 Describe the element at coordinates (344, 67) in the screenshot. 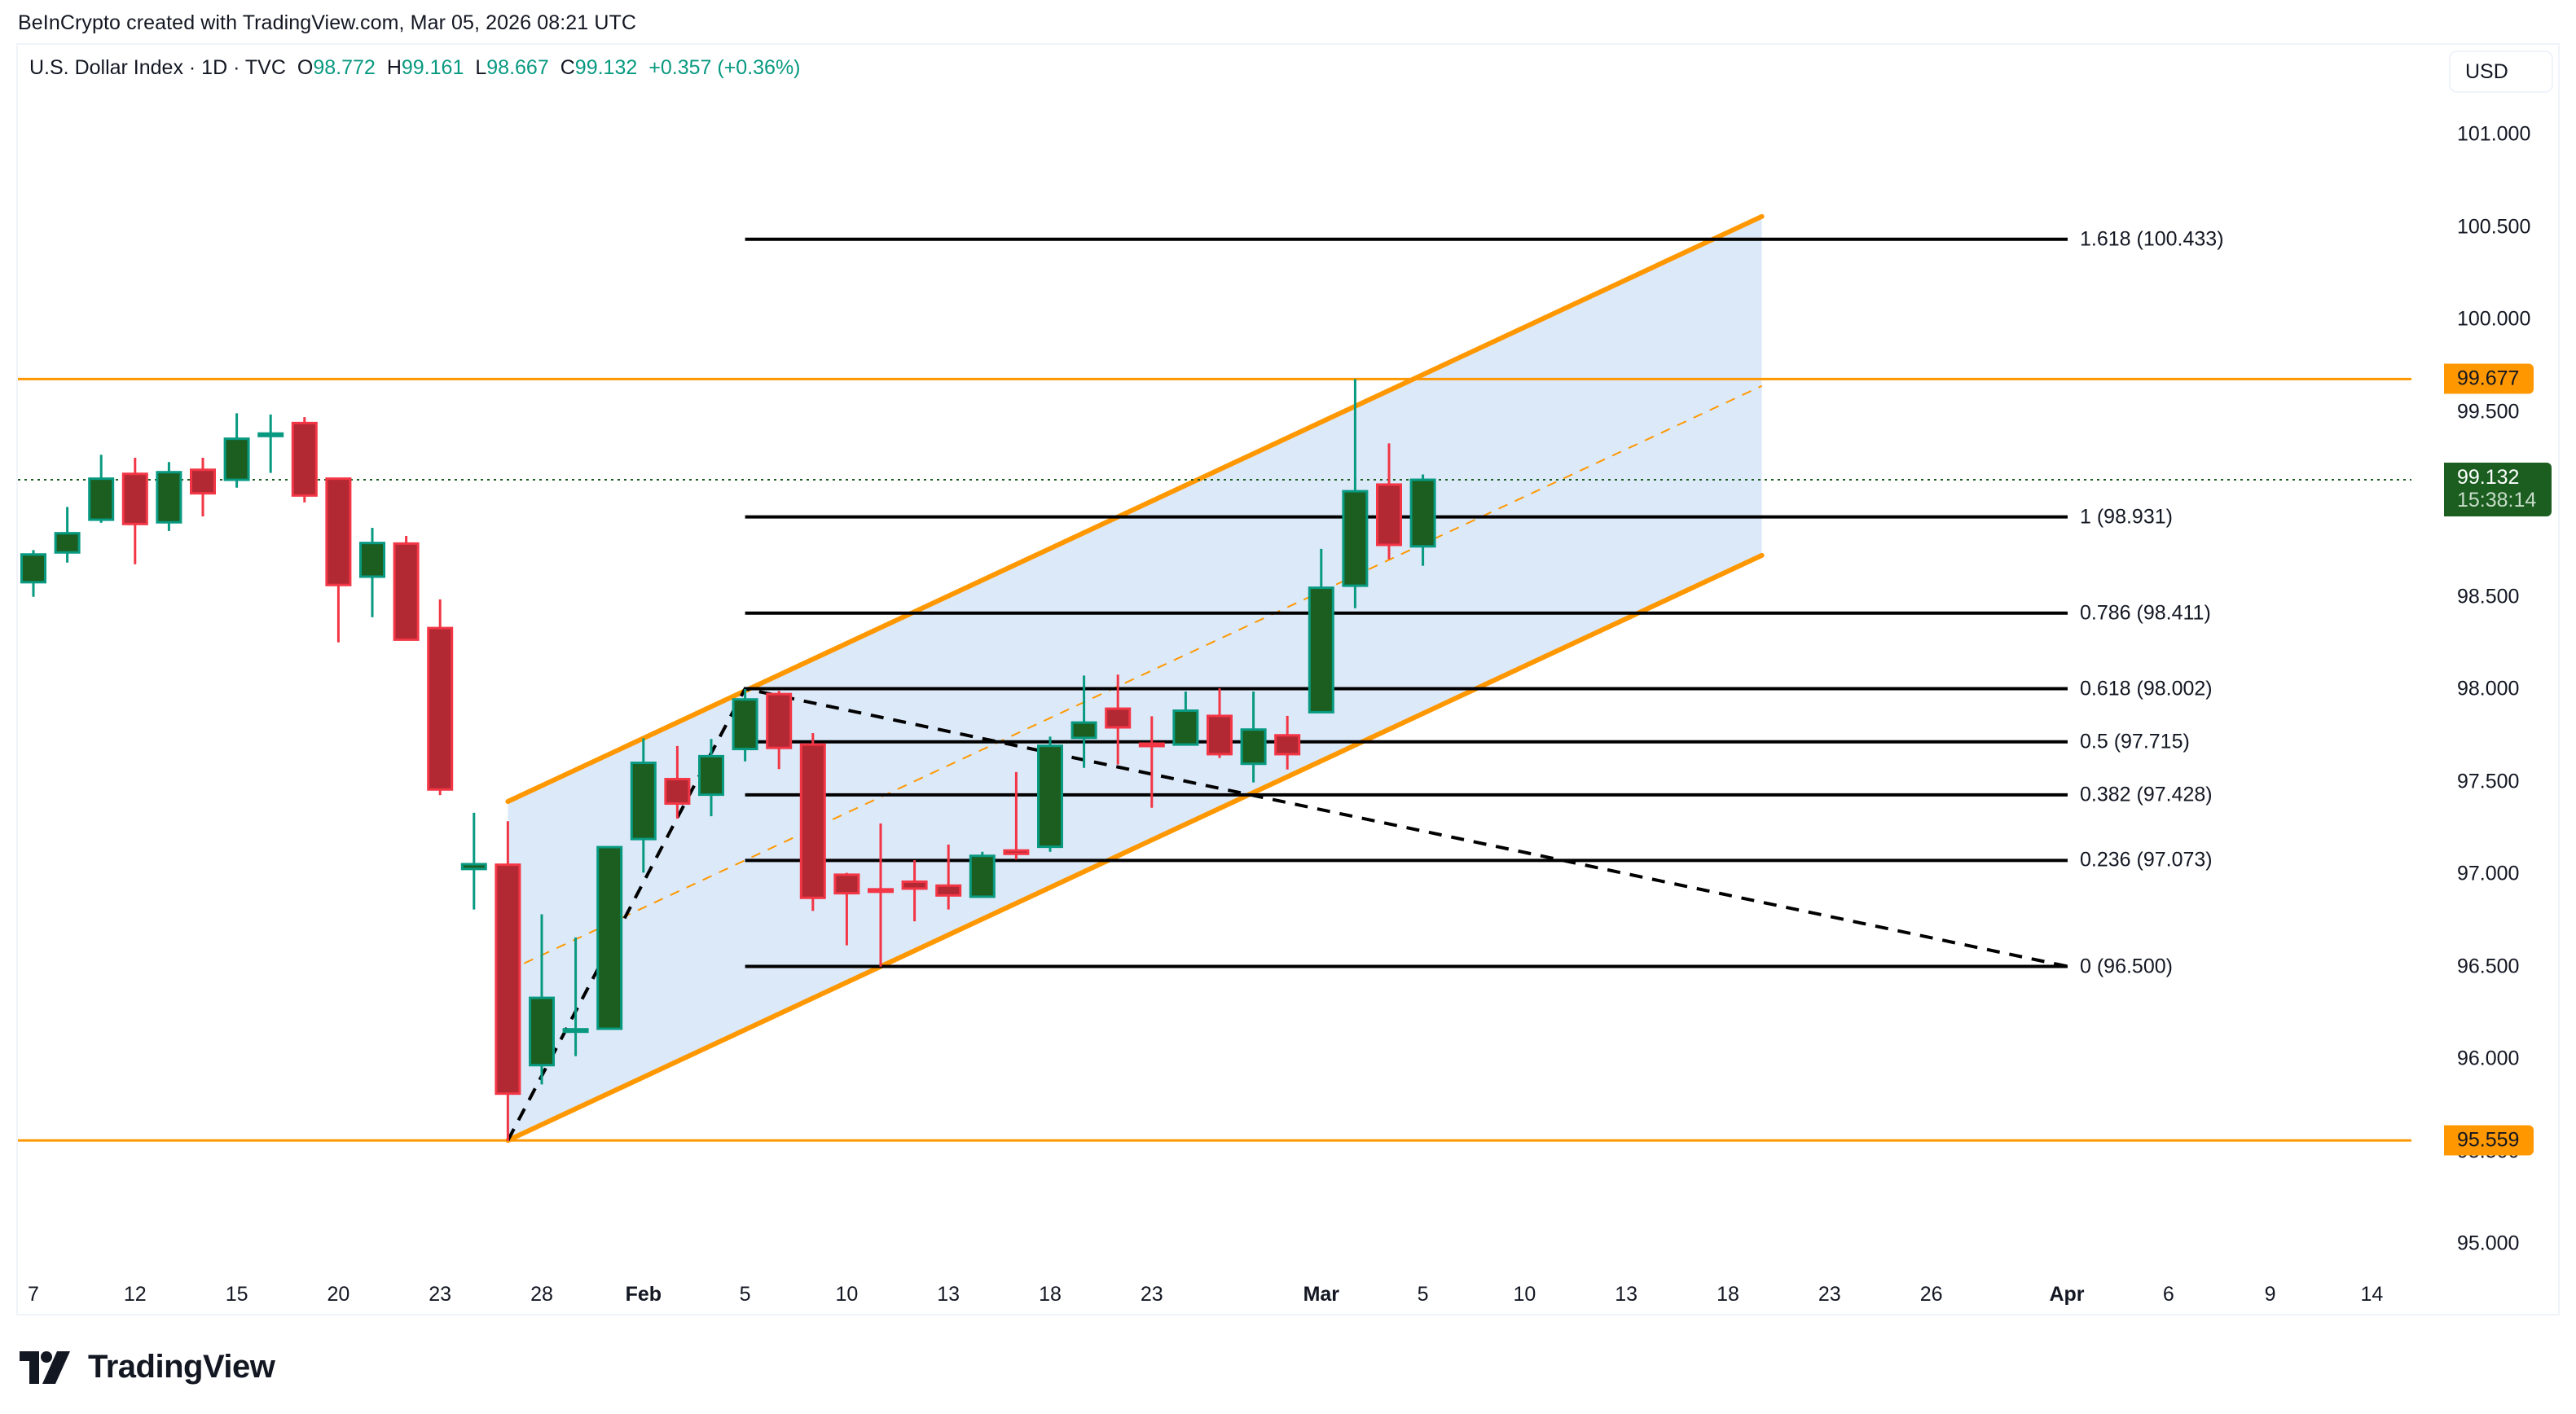

I see `open-value: 98.772` at that location.